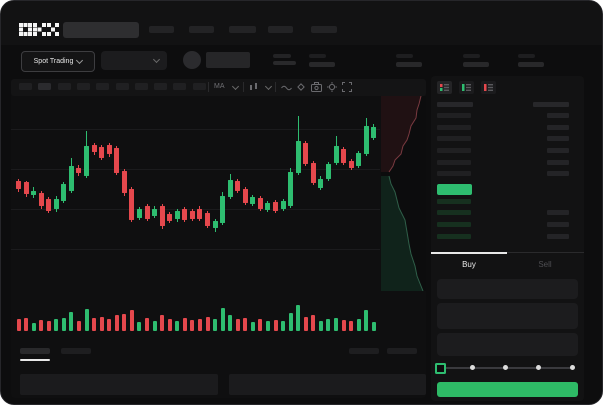 The width and height of the screenshot is (603, 405). What do you see at coordinates (286, 87) in the screenshot?
I see `line-tool-icon` at bounding box center [286, 87].